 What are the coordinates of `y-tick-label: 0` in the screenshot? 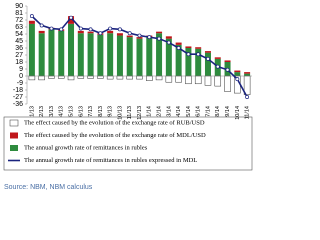 It's located at (21, 76).